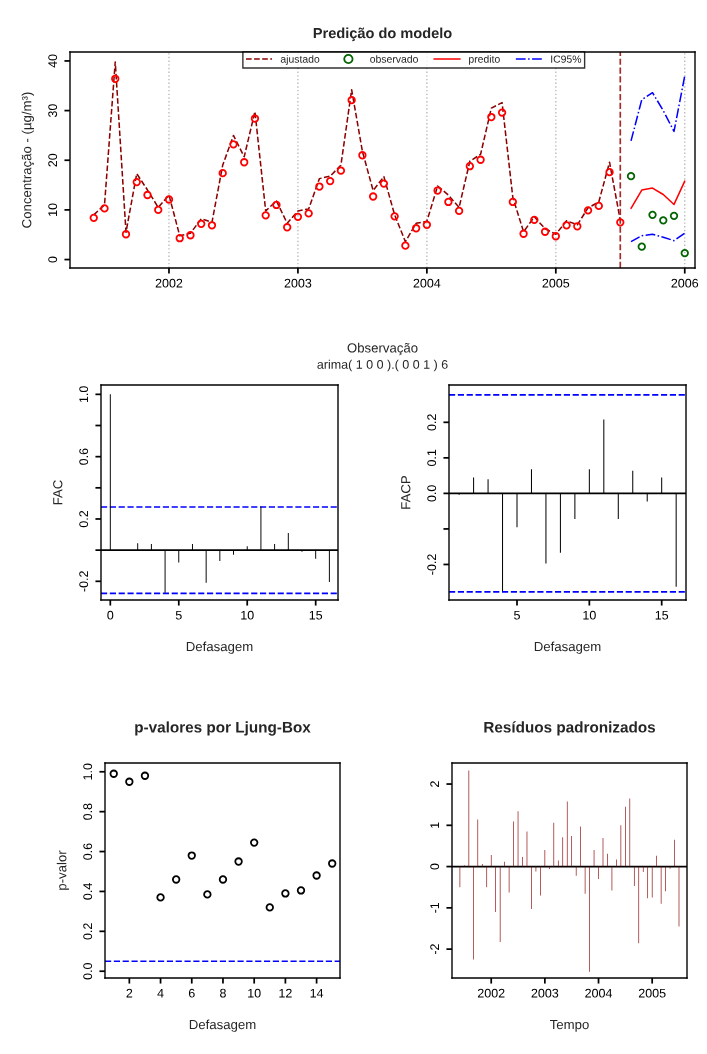 The height and width of the screenshot is (1054, 707). What do you see at coordinates (394, 59) in the screenshot?
I see `legend-label: observado` at bounding box center [394, 59].